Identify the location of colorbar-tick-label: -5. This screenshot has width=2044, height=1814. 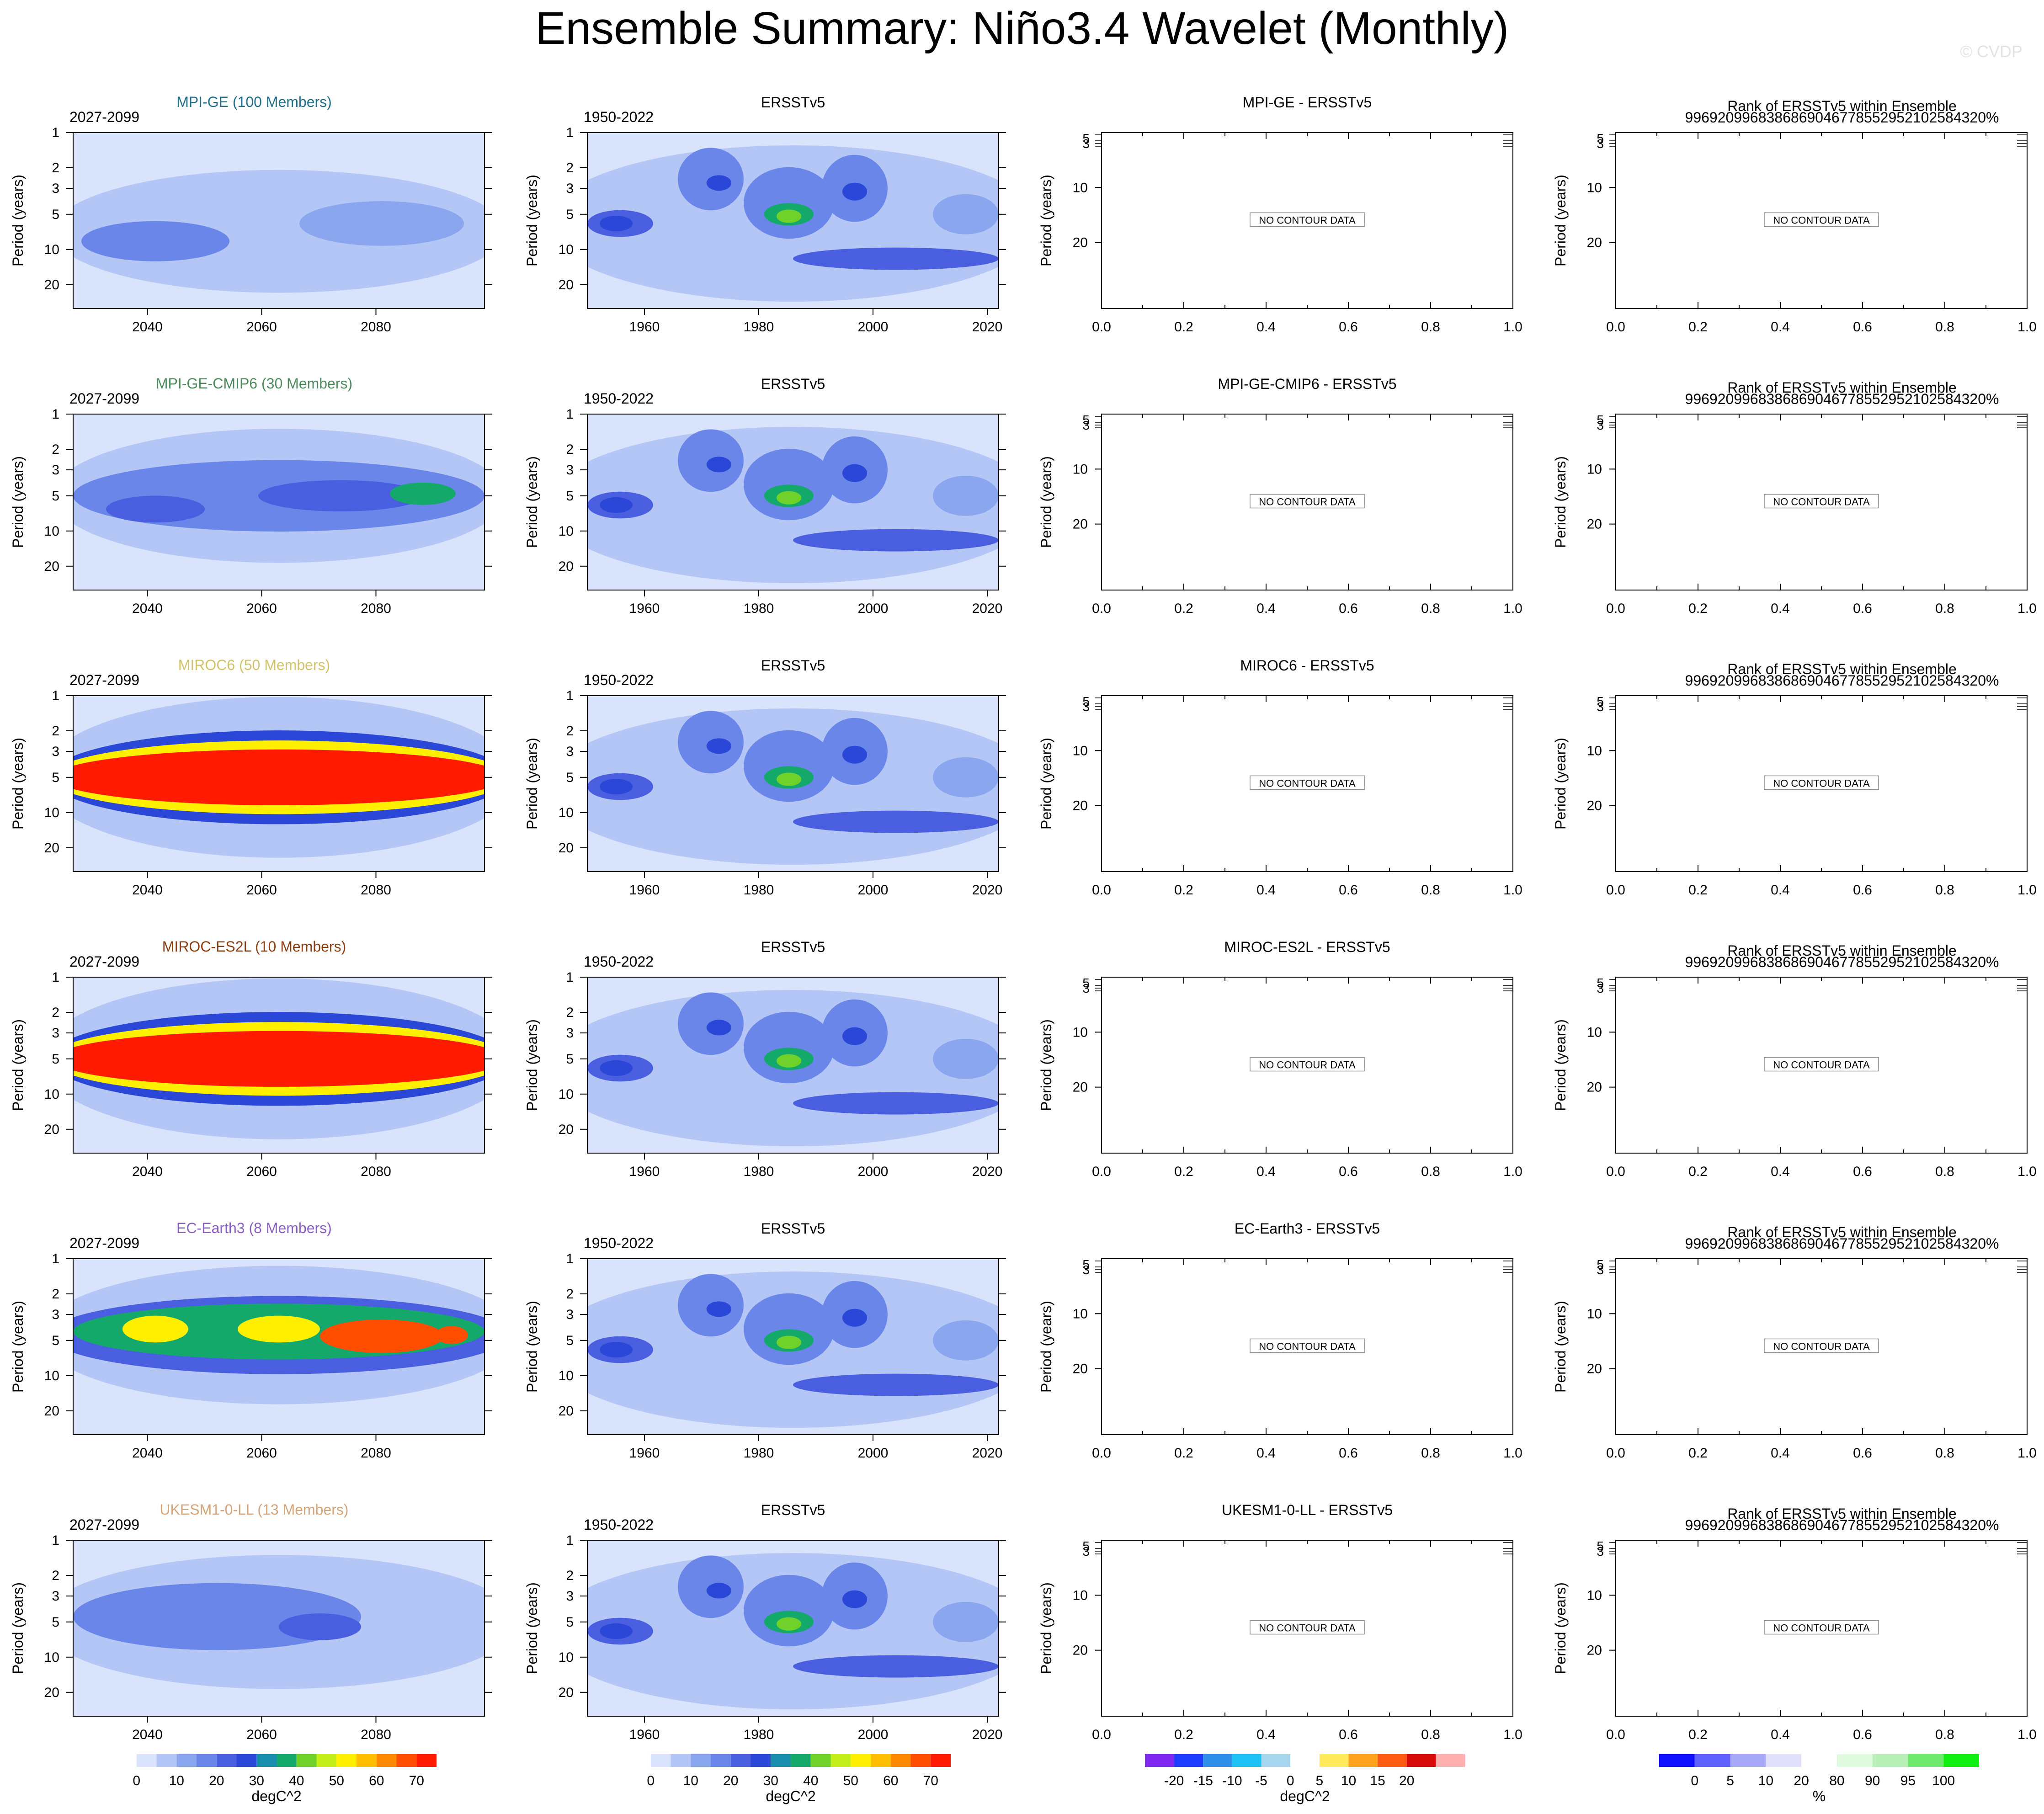
(1261, 1780).